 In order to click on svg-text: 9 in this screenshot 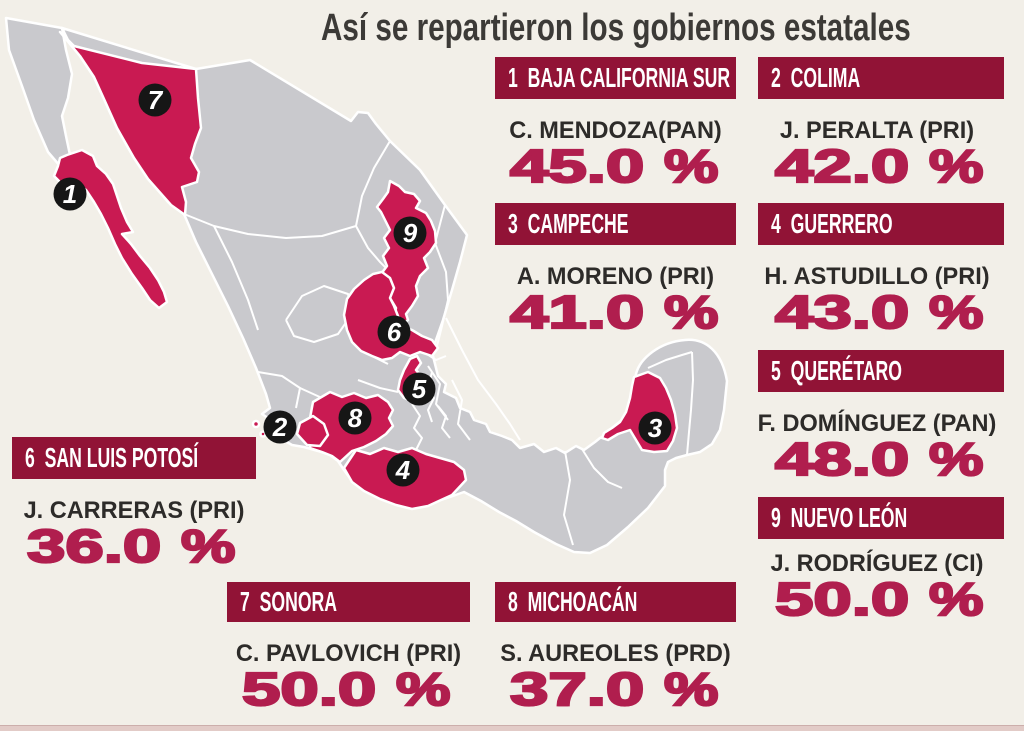, I will do `click(410, 233)`.